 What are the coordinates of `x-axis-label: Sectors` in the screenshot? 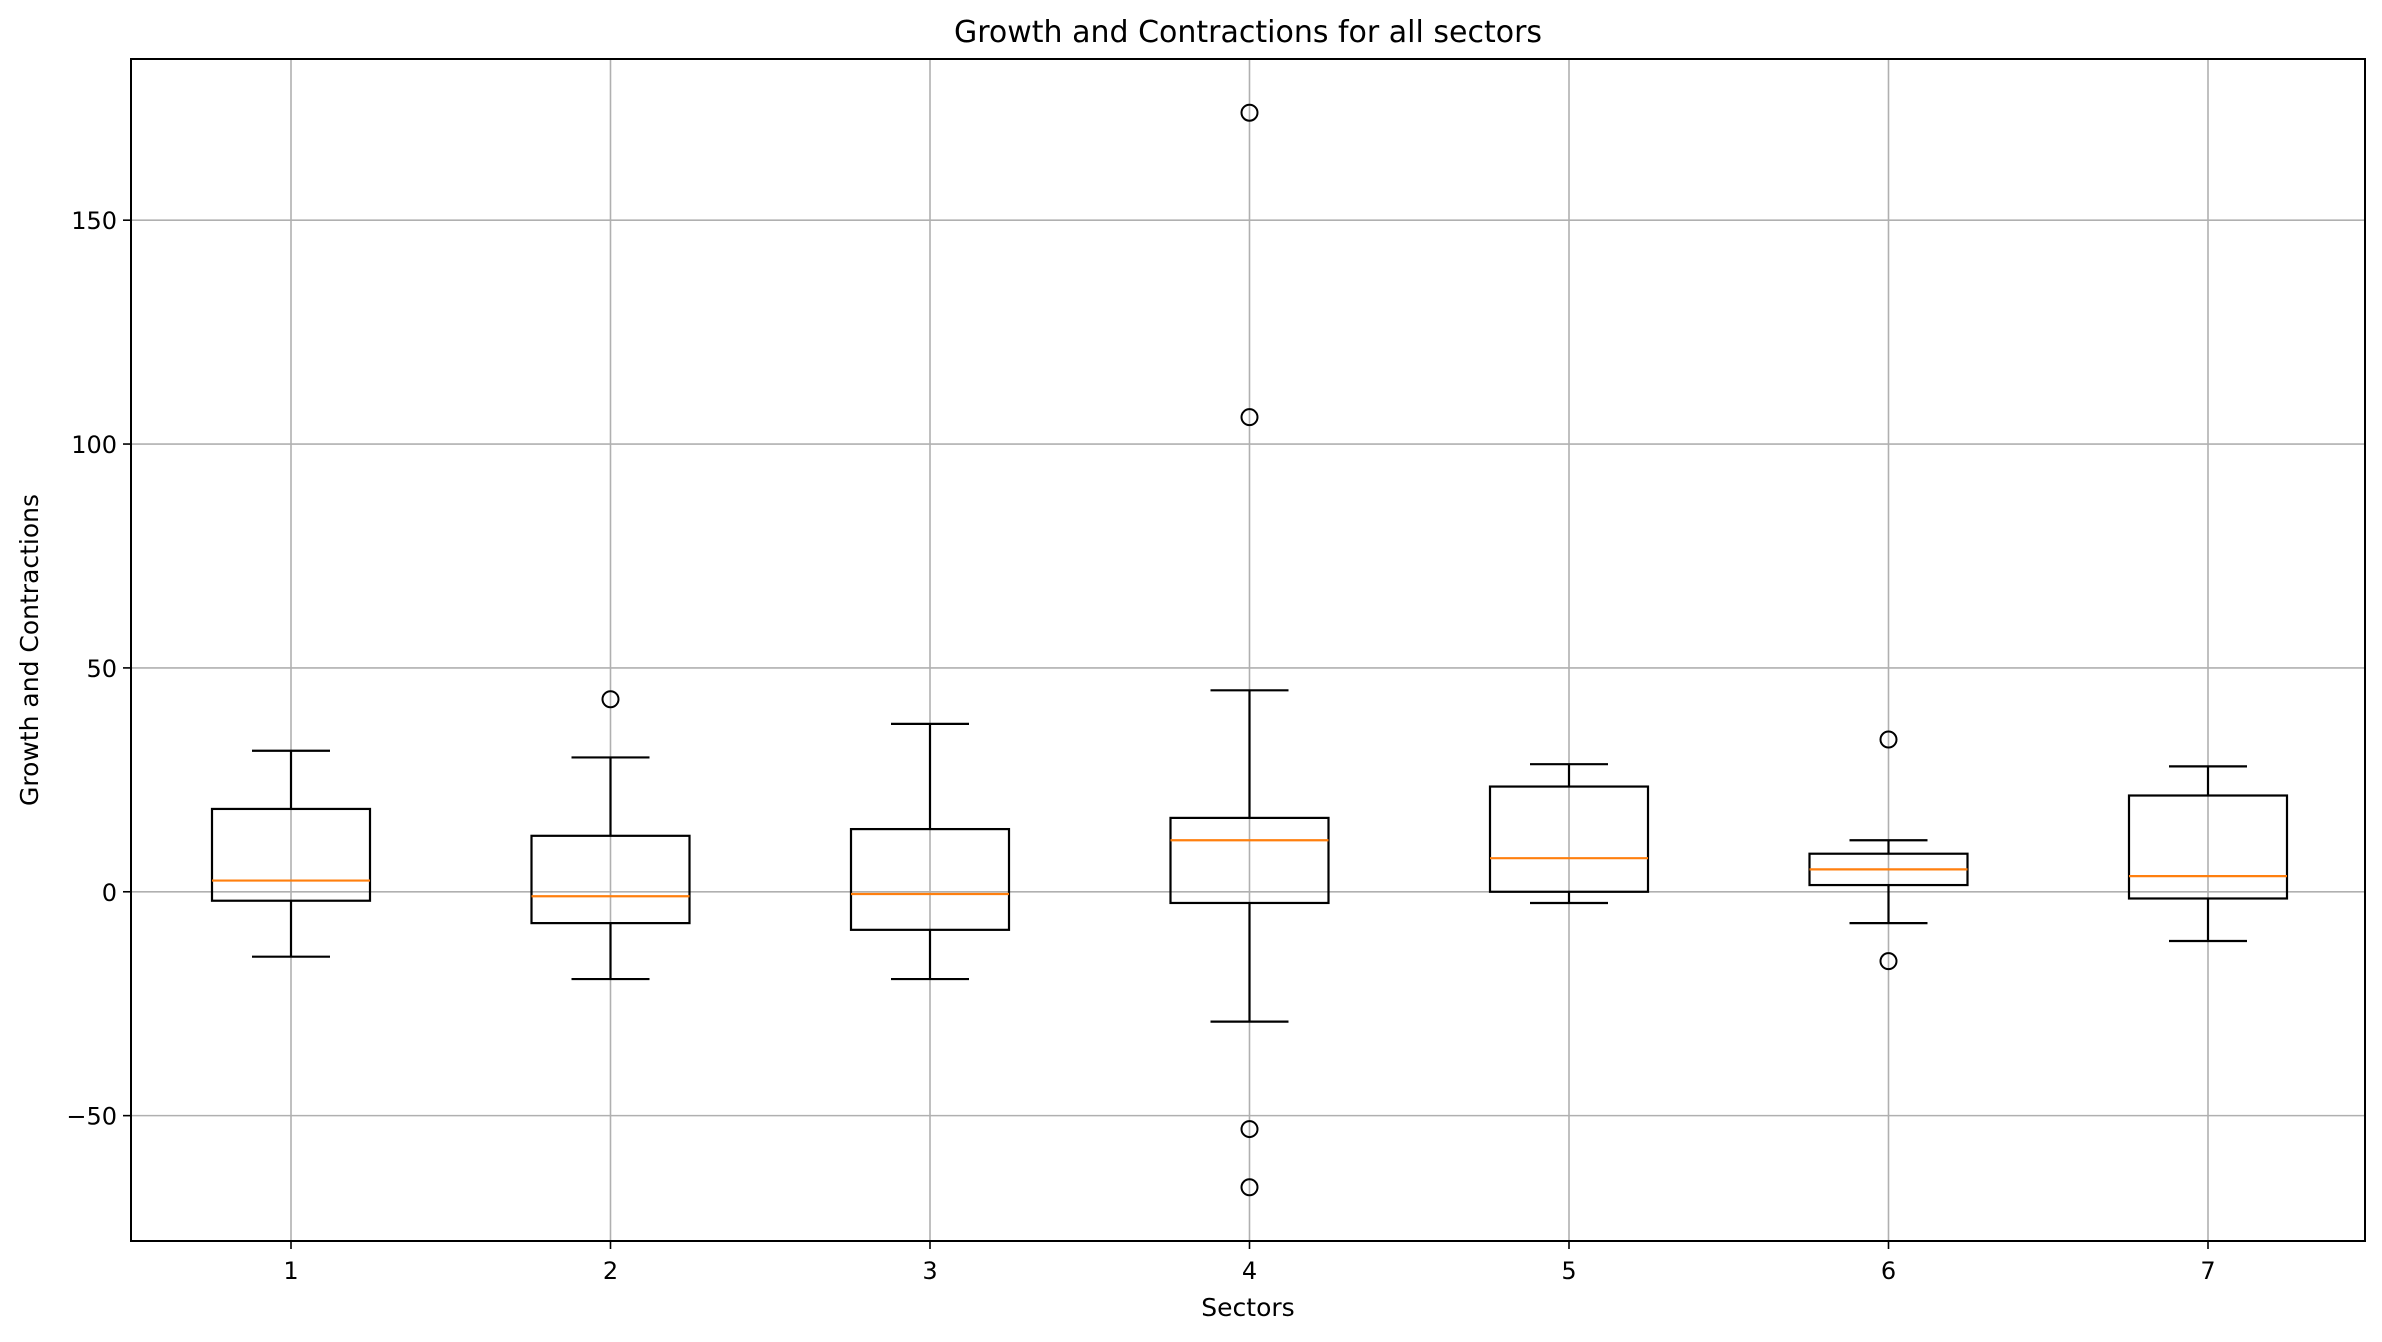 It's located at (1247, 1307).